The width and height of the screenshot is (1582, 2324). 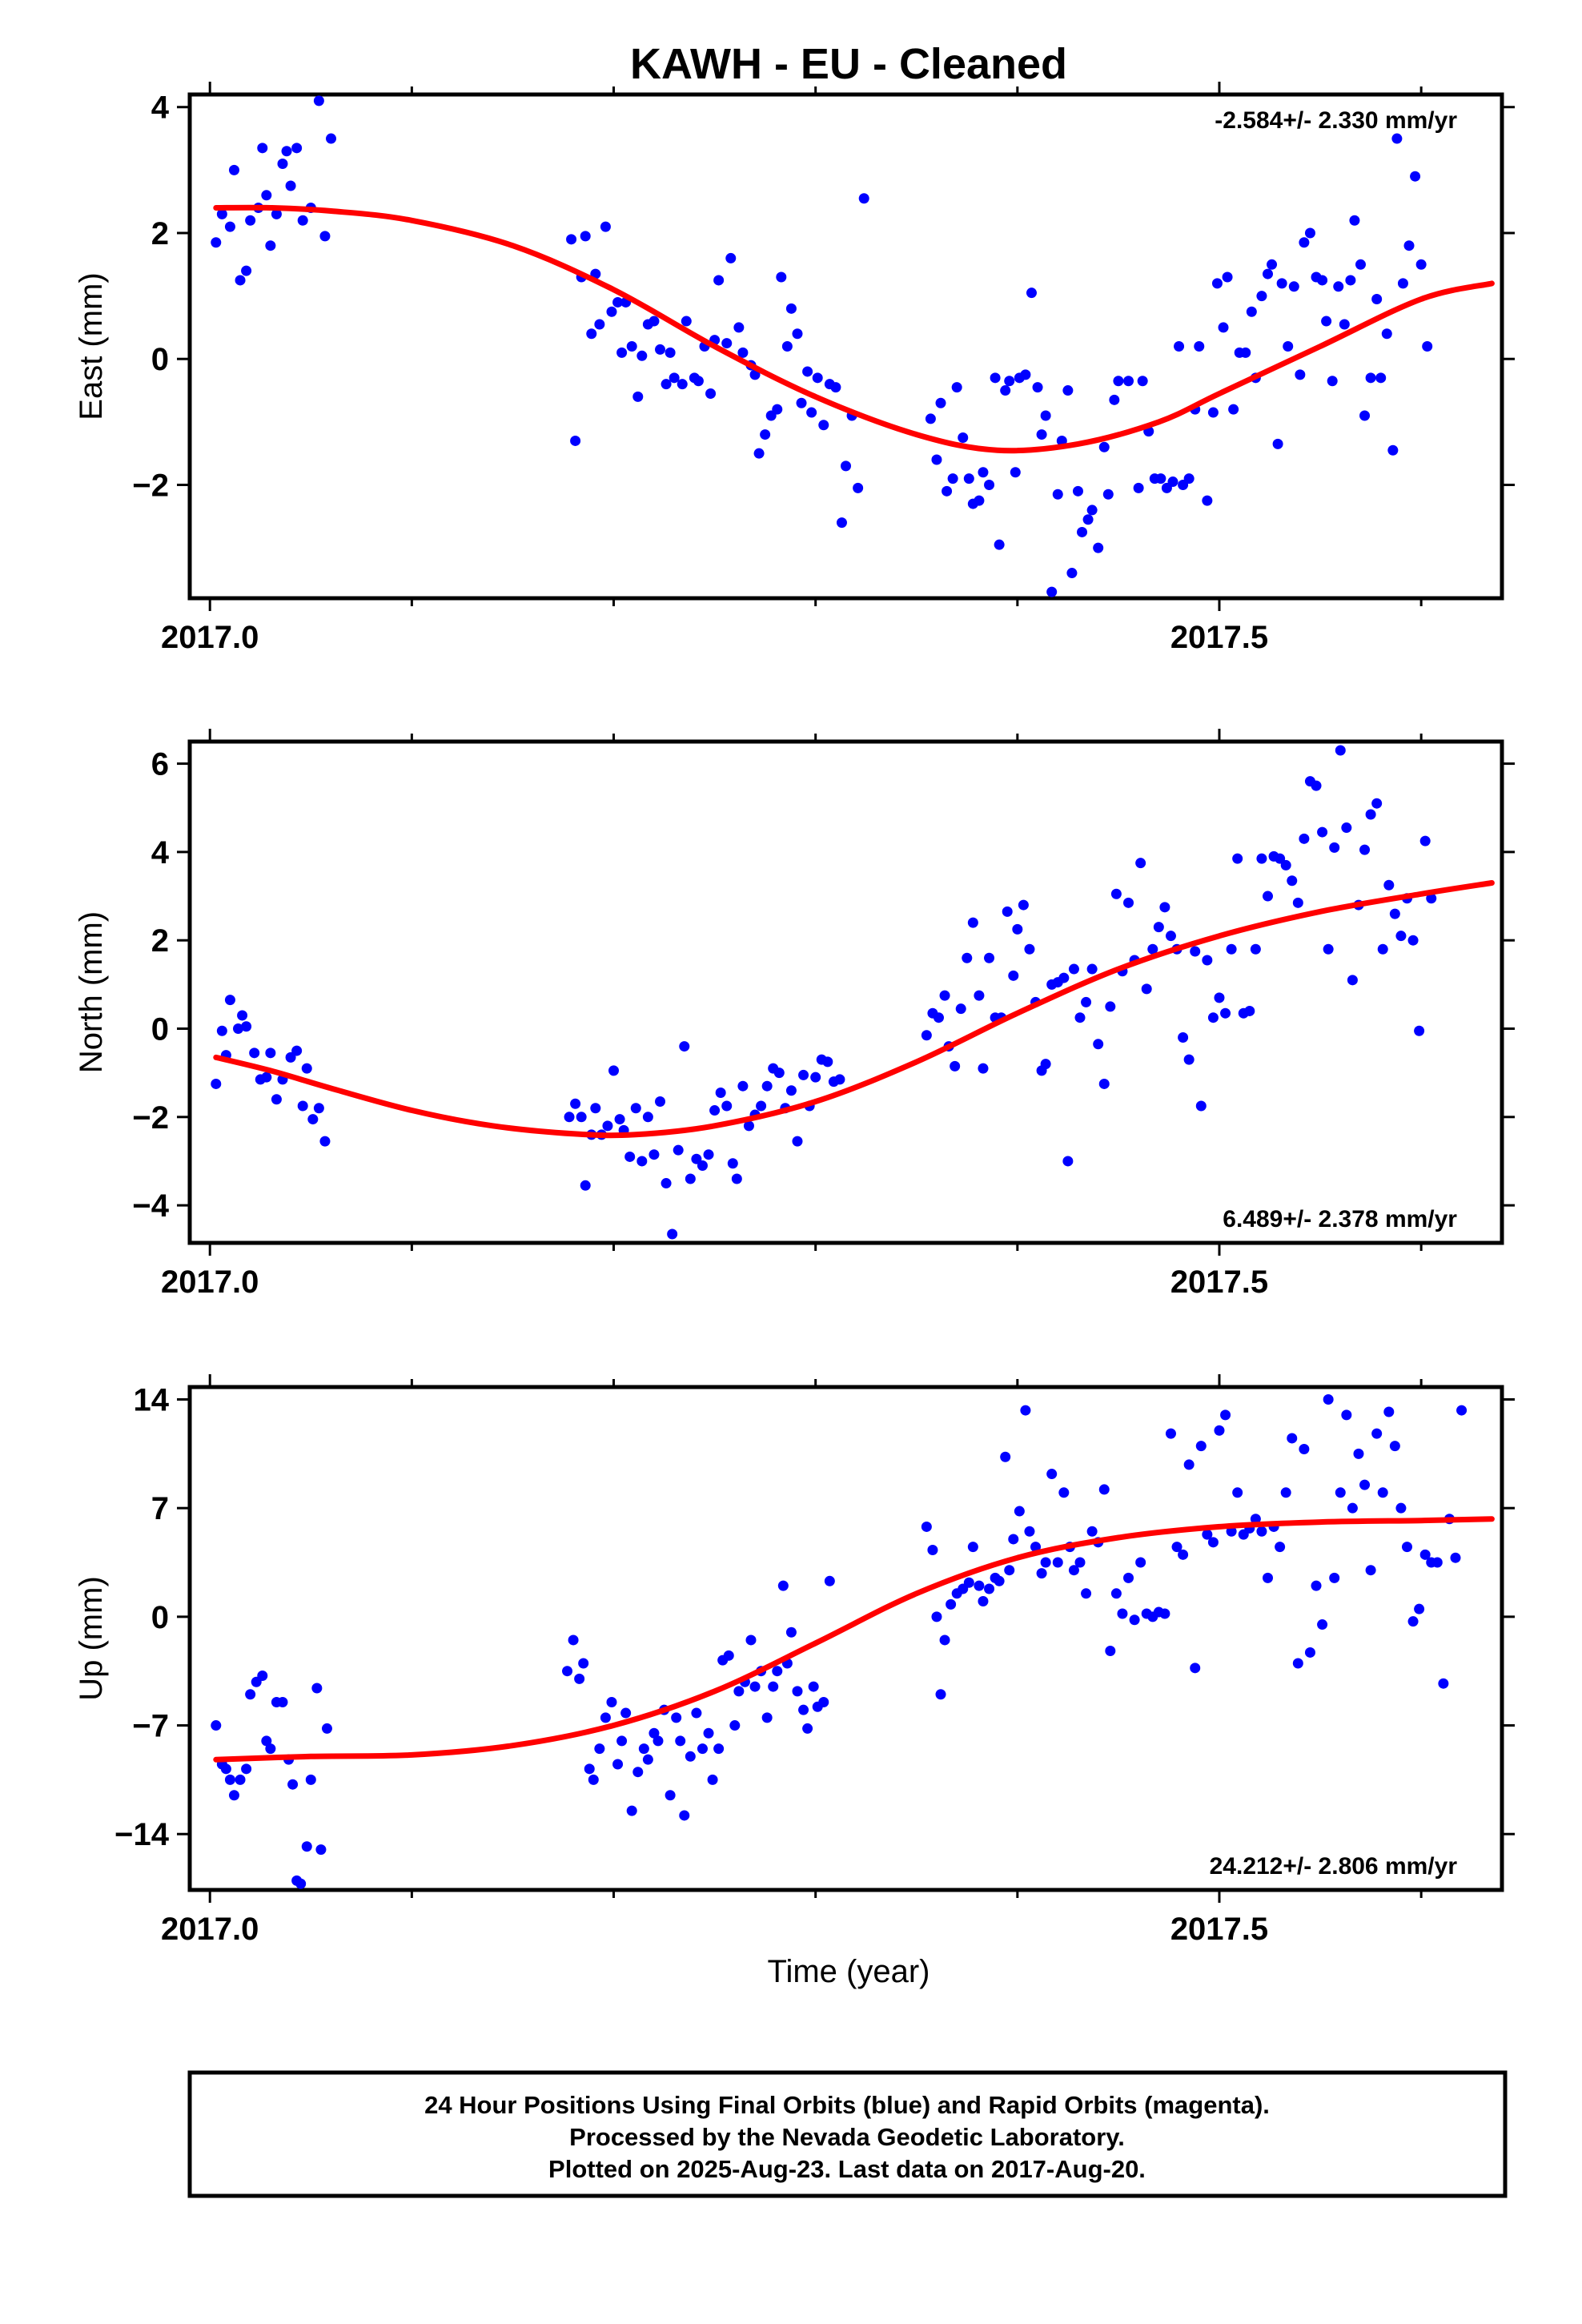 I want to click on north-x-tick-label: 2017.0, so click(x=210, y=1282).